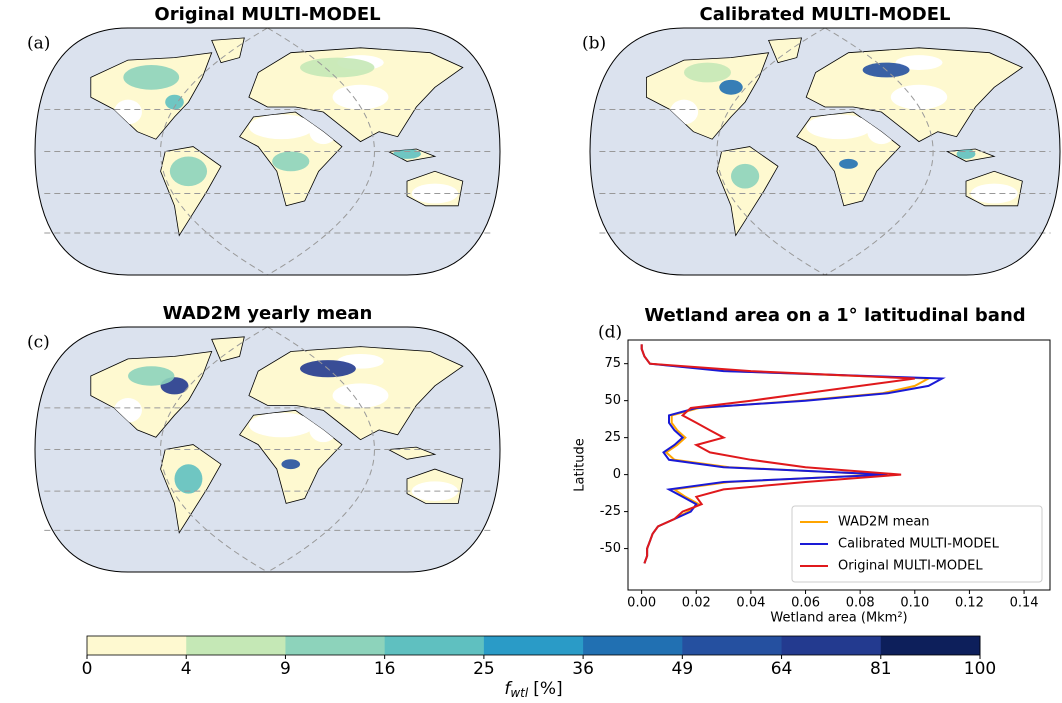 Image resolution: width=1062 pixels, height=703 pixels. Describe the element at coordinates (583, 669) in the screenshot. I see `colorbar-tick-label: 36` at that location.